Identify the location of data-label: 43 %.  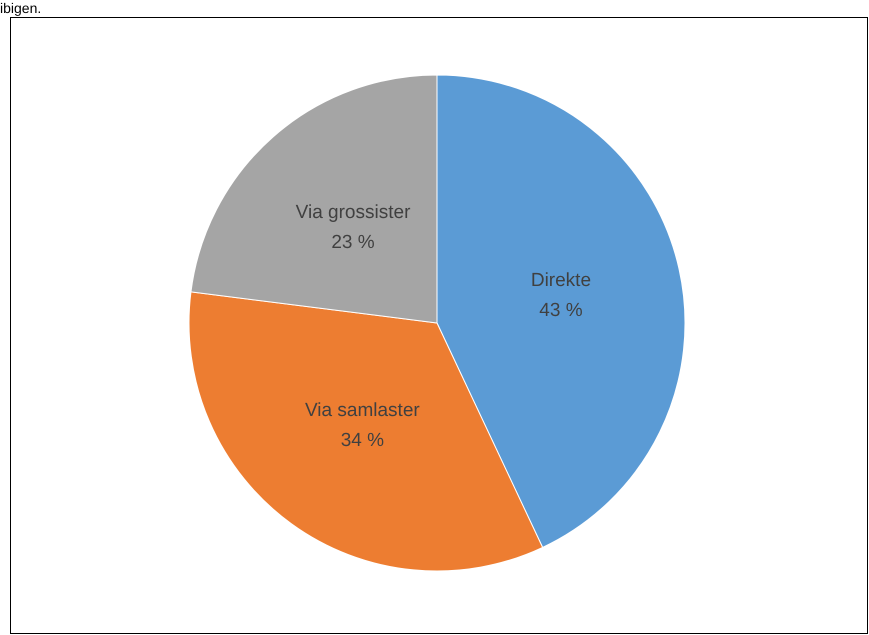
(561, 310).